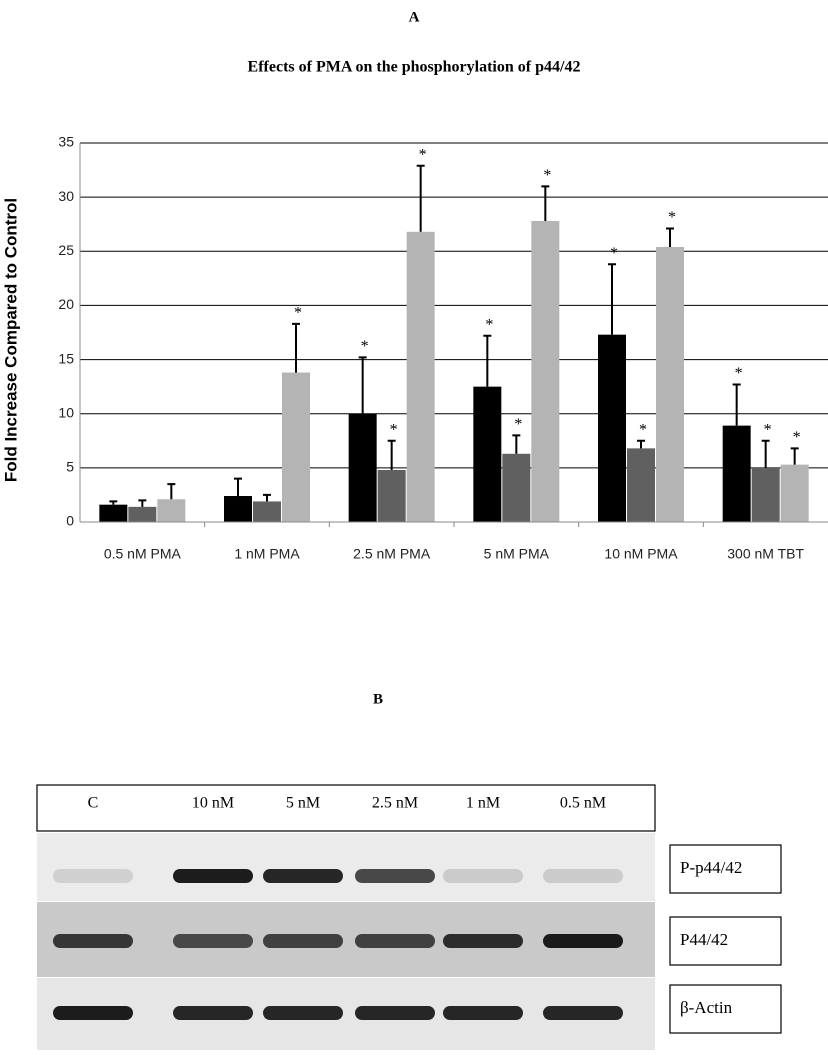 This screenshot has width=828, height=1055. What do you see at coordinates (10, 340) in the screenshot?
I see `y-axis-label: Fold Increase Compared to Control` at bounding box center [10, 340].